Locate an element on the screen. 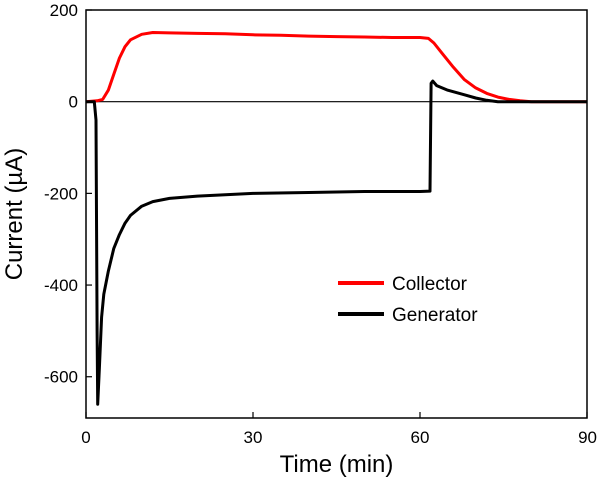  x-axis-label: Time (min) is located at coordinates (337, 464).